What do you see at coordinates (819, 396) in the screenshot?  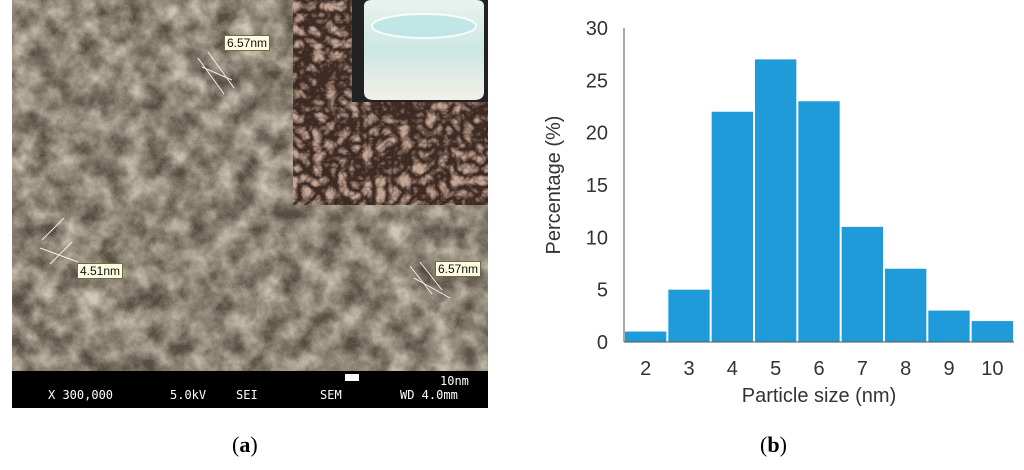 I see `x-axis-label: Particle size (nm)` at bounding box center [819, 396].